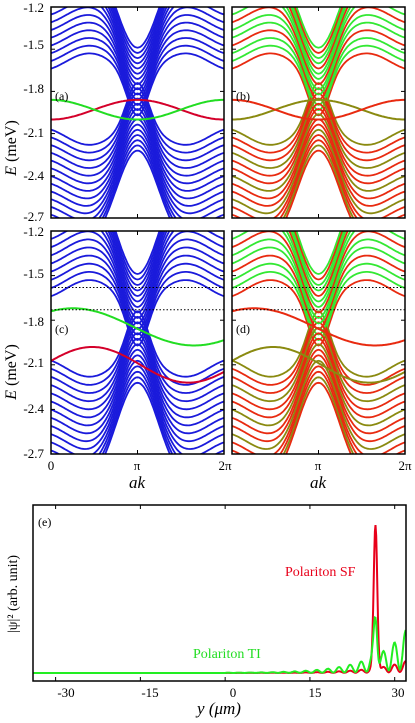 This screenshot has height=723, width=415. Describe the element at coordinates (318, 482) in the screenshot. I see `panel-d-xlabel: ak` at that location.